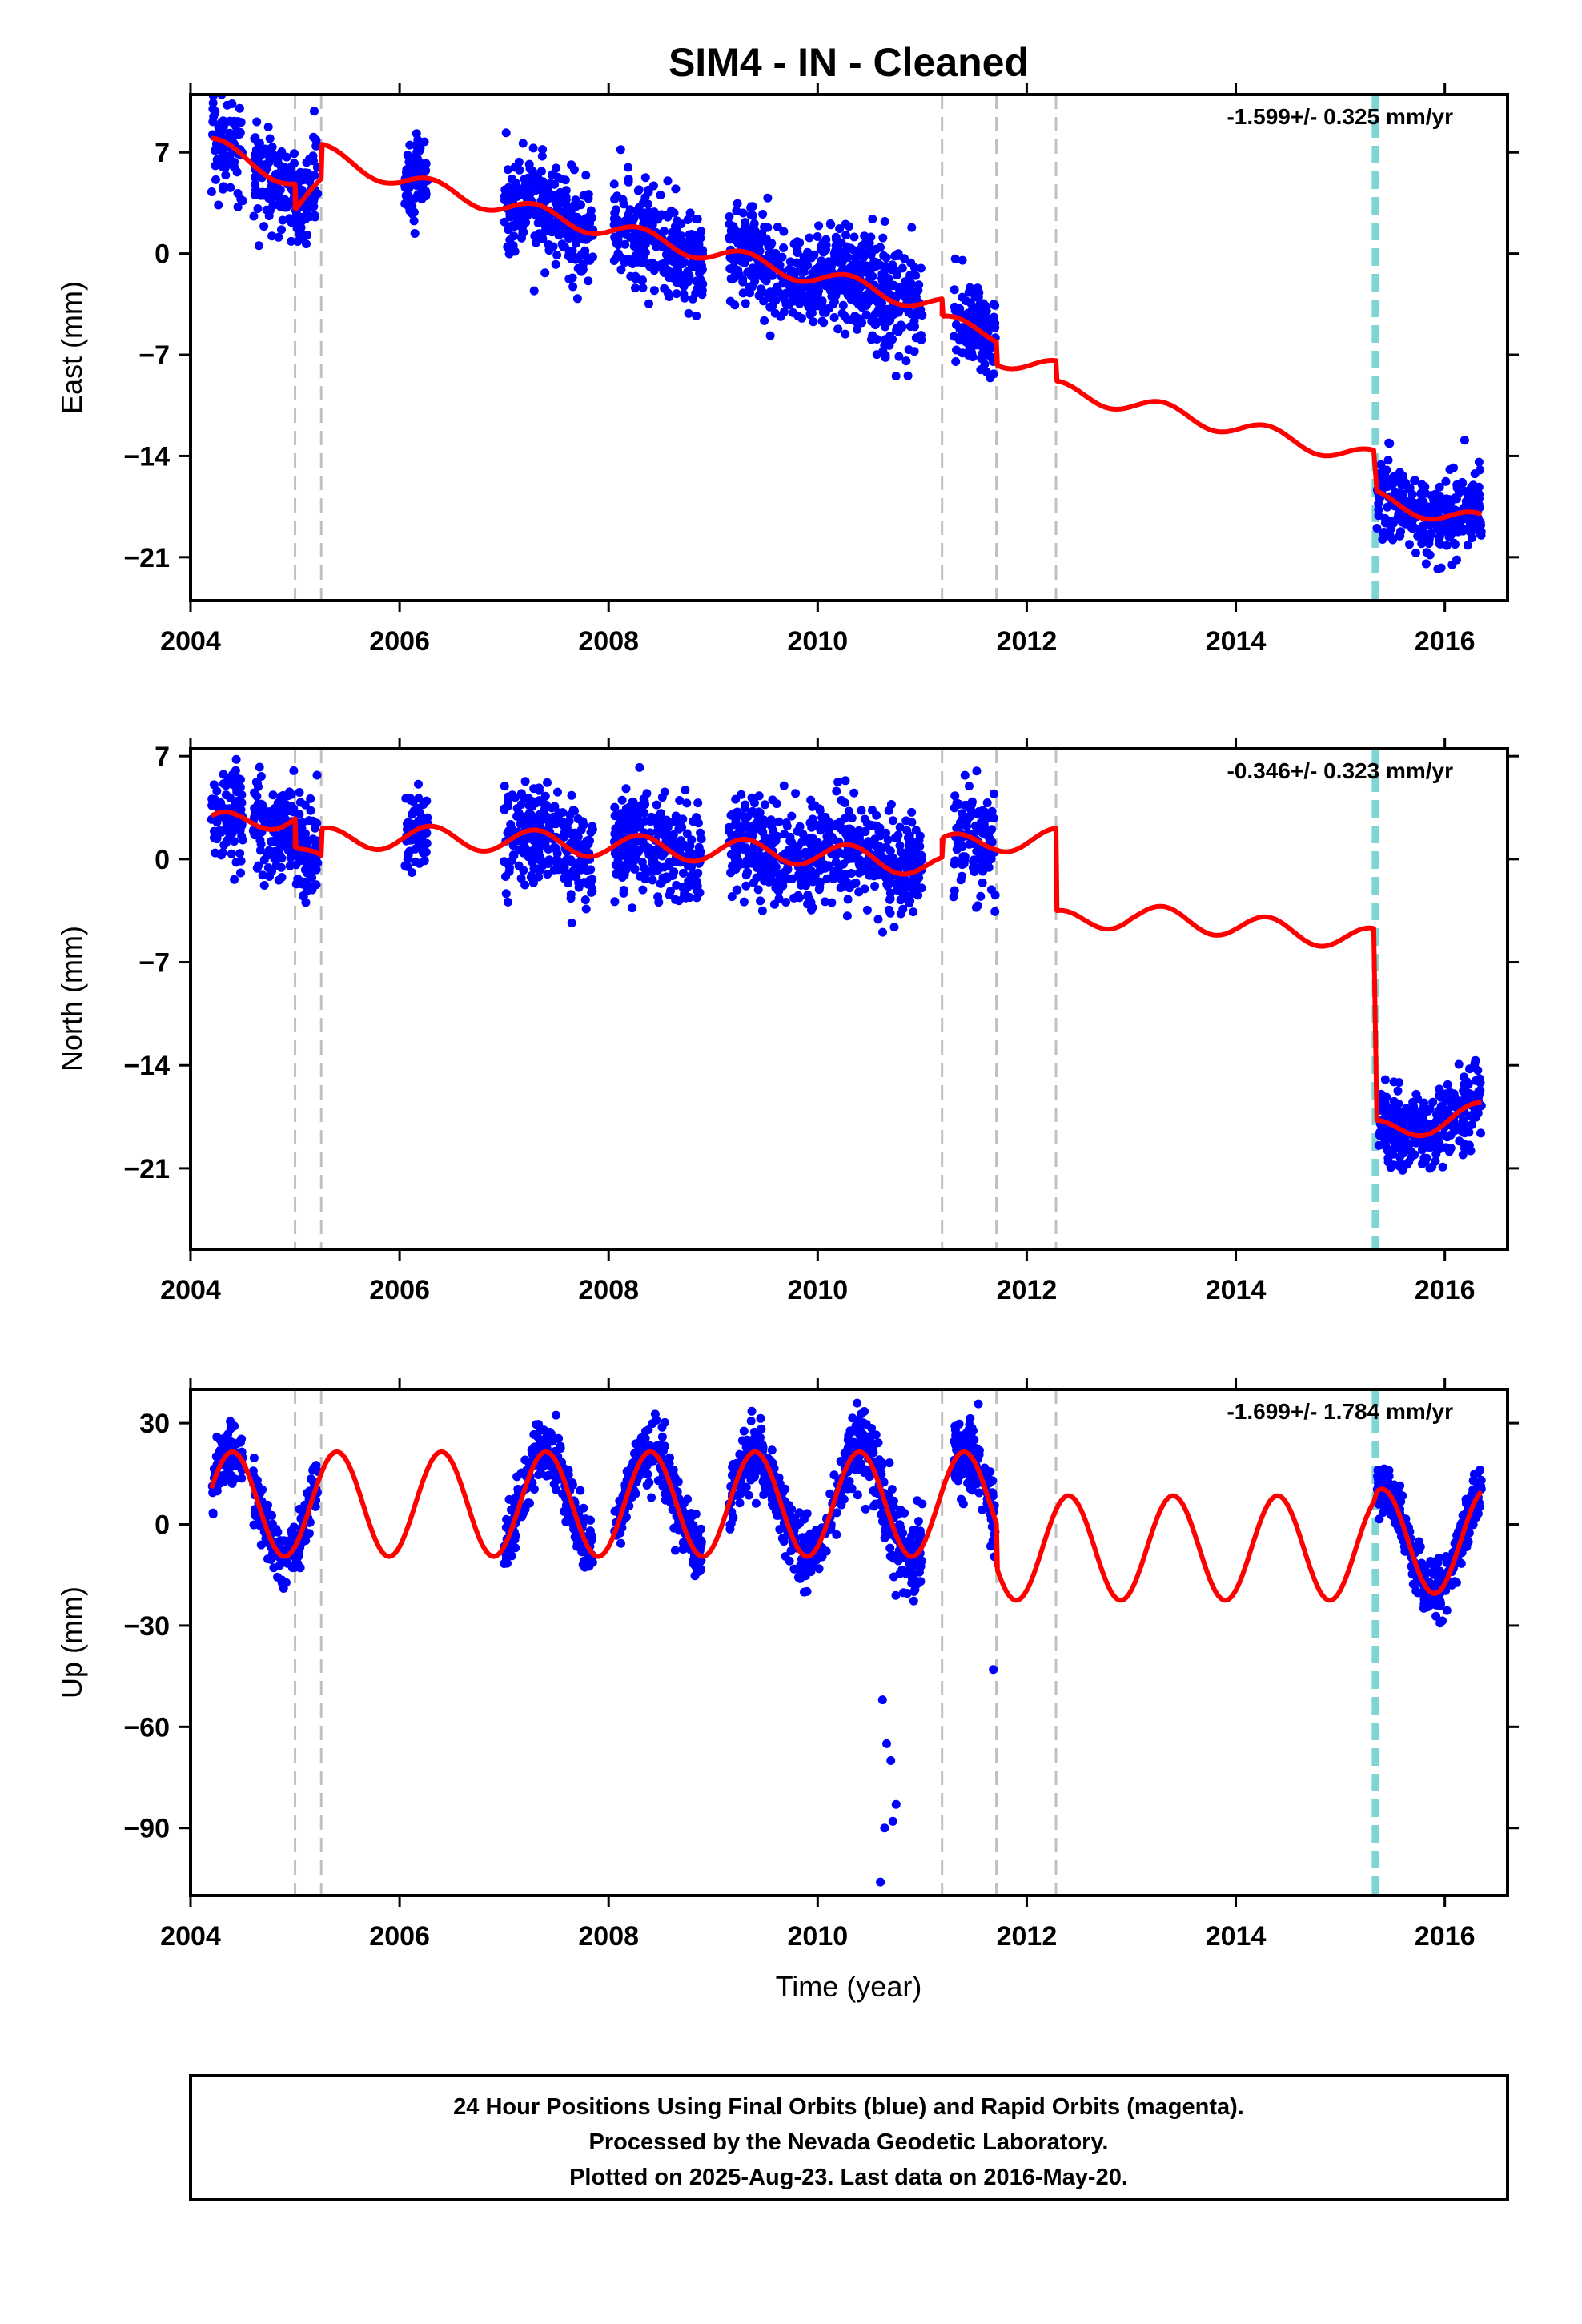  What do you see at coordinates (399, 641) in the screenshot?
I see `east-x-tick-label: 2006` at bounding box center [399, 641].